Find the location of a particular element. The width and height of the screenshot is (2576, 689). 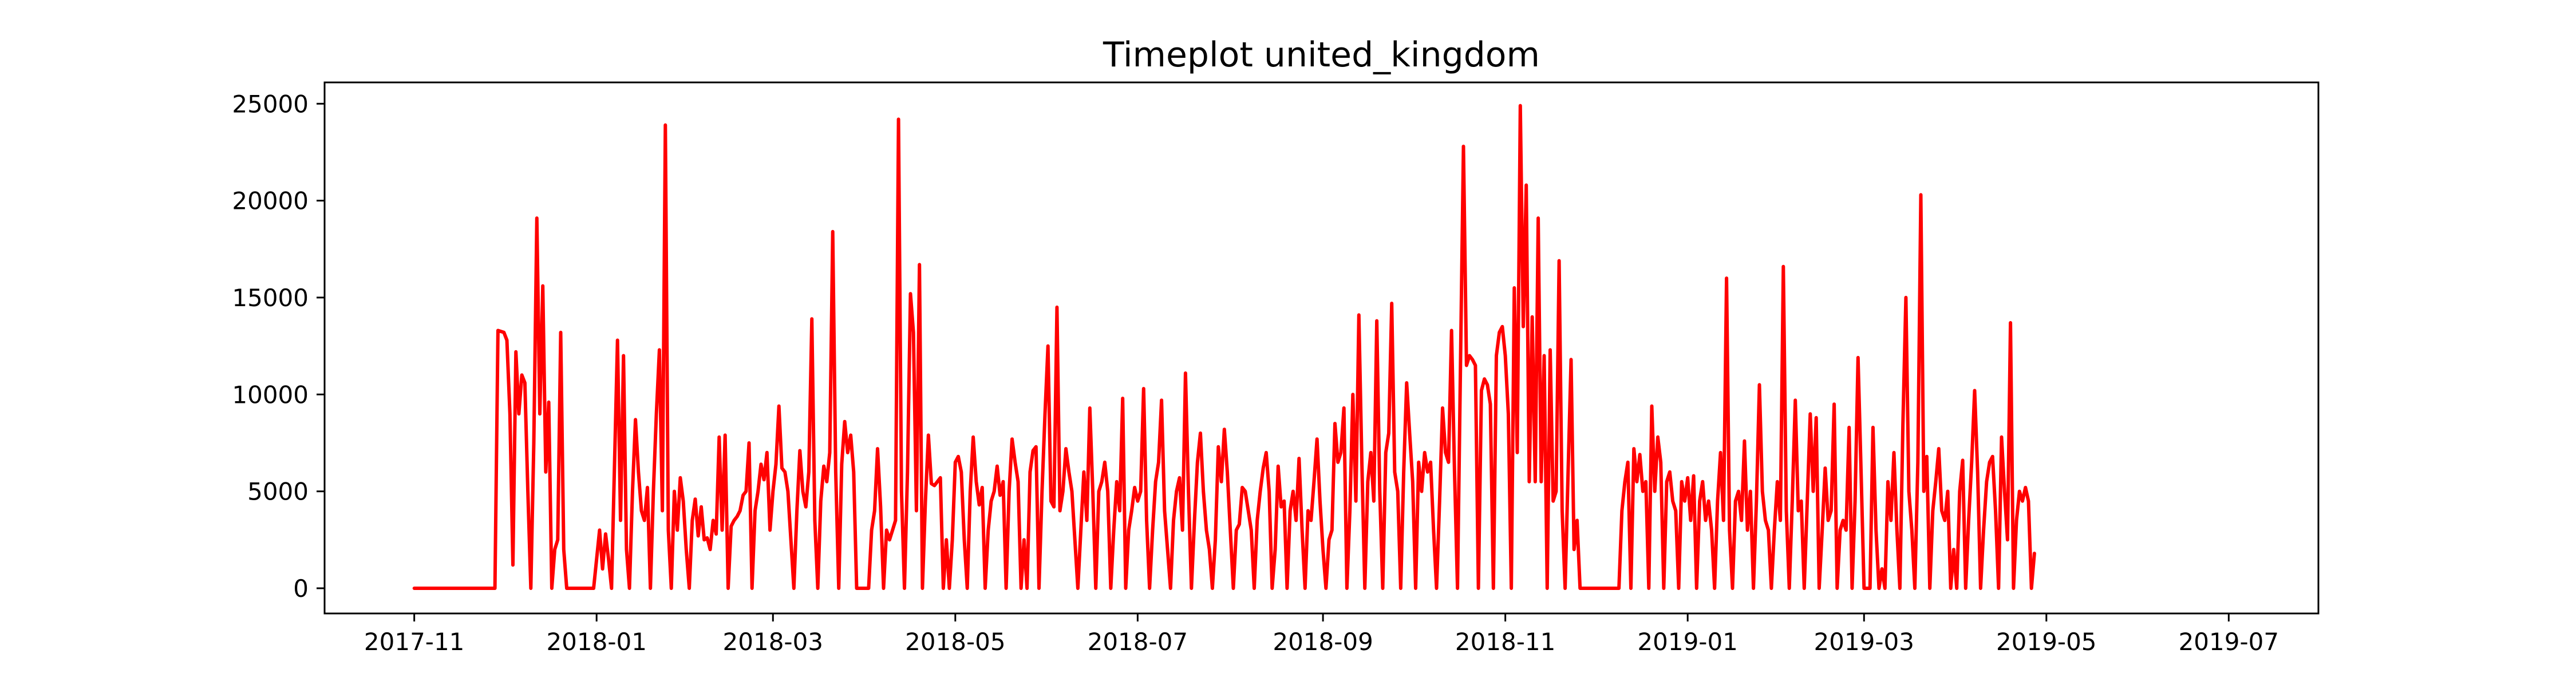

x-tick-label: 2019-07 is located at coordinates (2229, 642).